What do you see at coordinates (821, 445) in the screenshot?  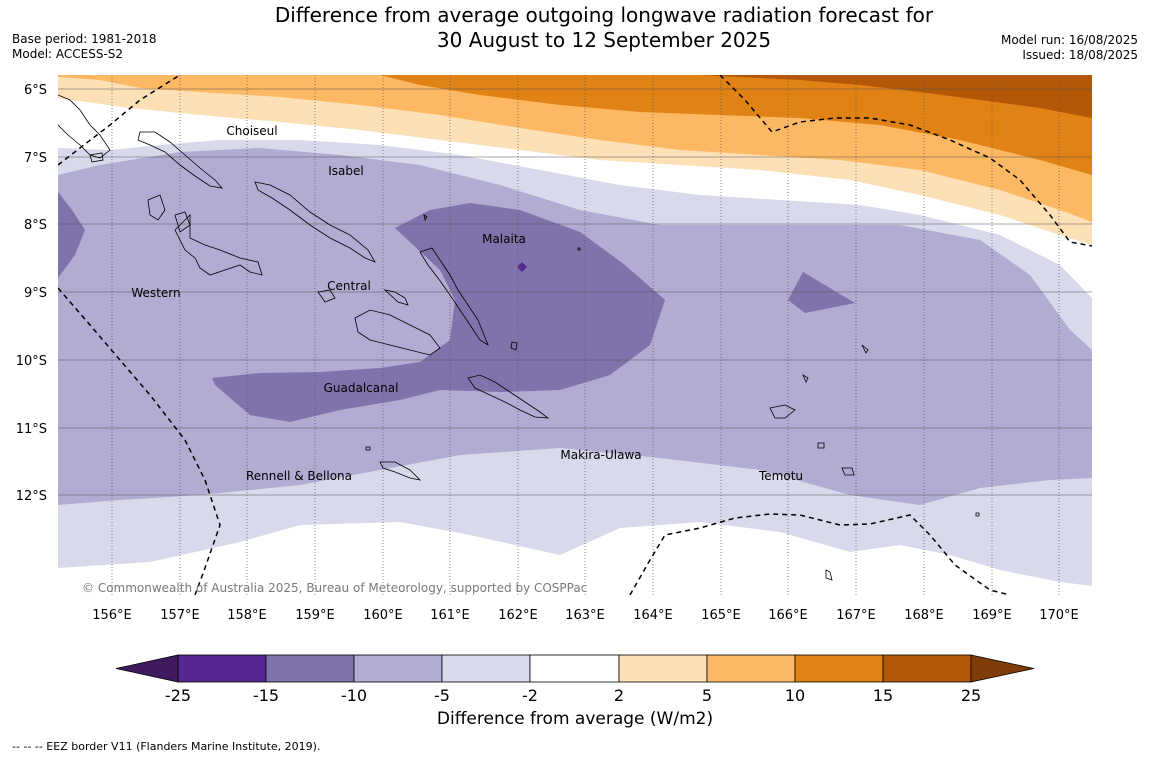 I see `island-utupua` at bounding box center [821, 445].